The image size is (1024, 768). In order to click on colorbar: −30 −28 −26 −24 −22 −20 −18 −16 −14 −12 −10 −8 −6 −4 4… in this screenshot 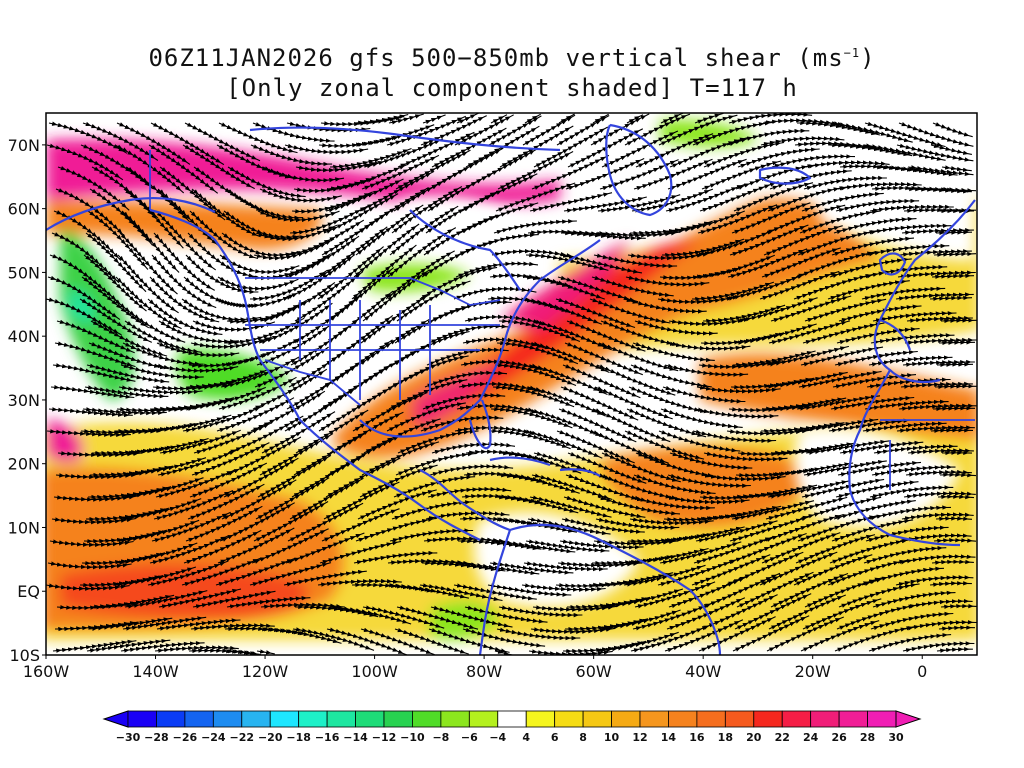, I will do `click(512, 727)`.